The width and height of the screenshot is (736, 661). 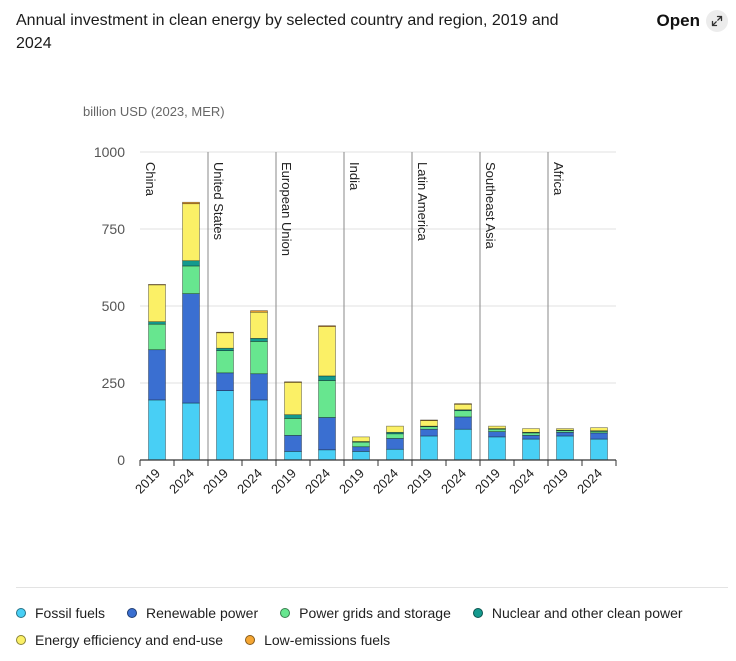 I want to click on legend-label: Renewable power, so click(x=202, y=613).